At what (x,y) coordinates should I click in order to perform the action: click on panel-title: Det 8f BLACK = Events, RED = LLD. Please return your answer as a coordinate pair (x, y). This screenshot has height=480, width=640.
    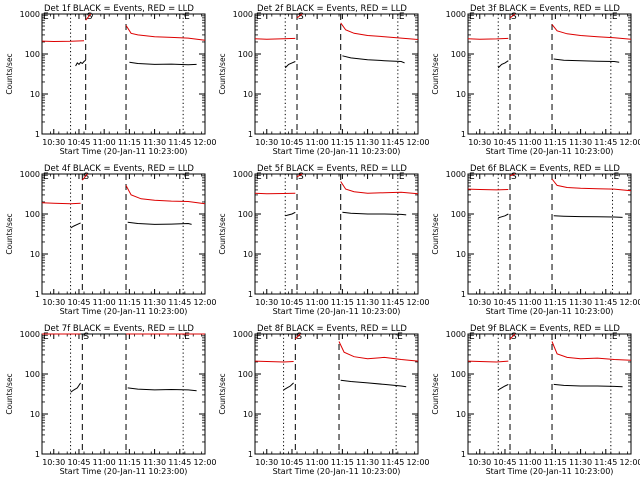
    Looking at the image, I should click on (332, 329).